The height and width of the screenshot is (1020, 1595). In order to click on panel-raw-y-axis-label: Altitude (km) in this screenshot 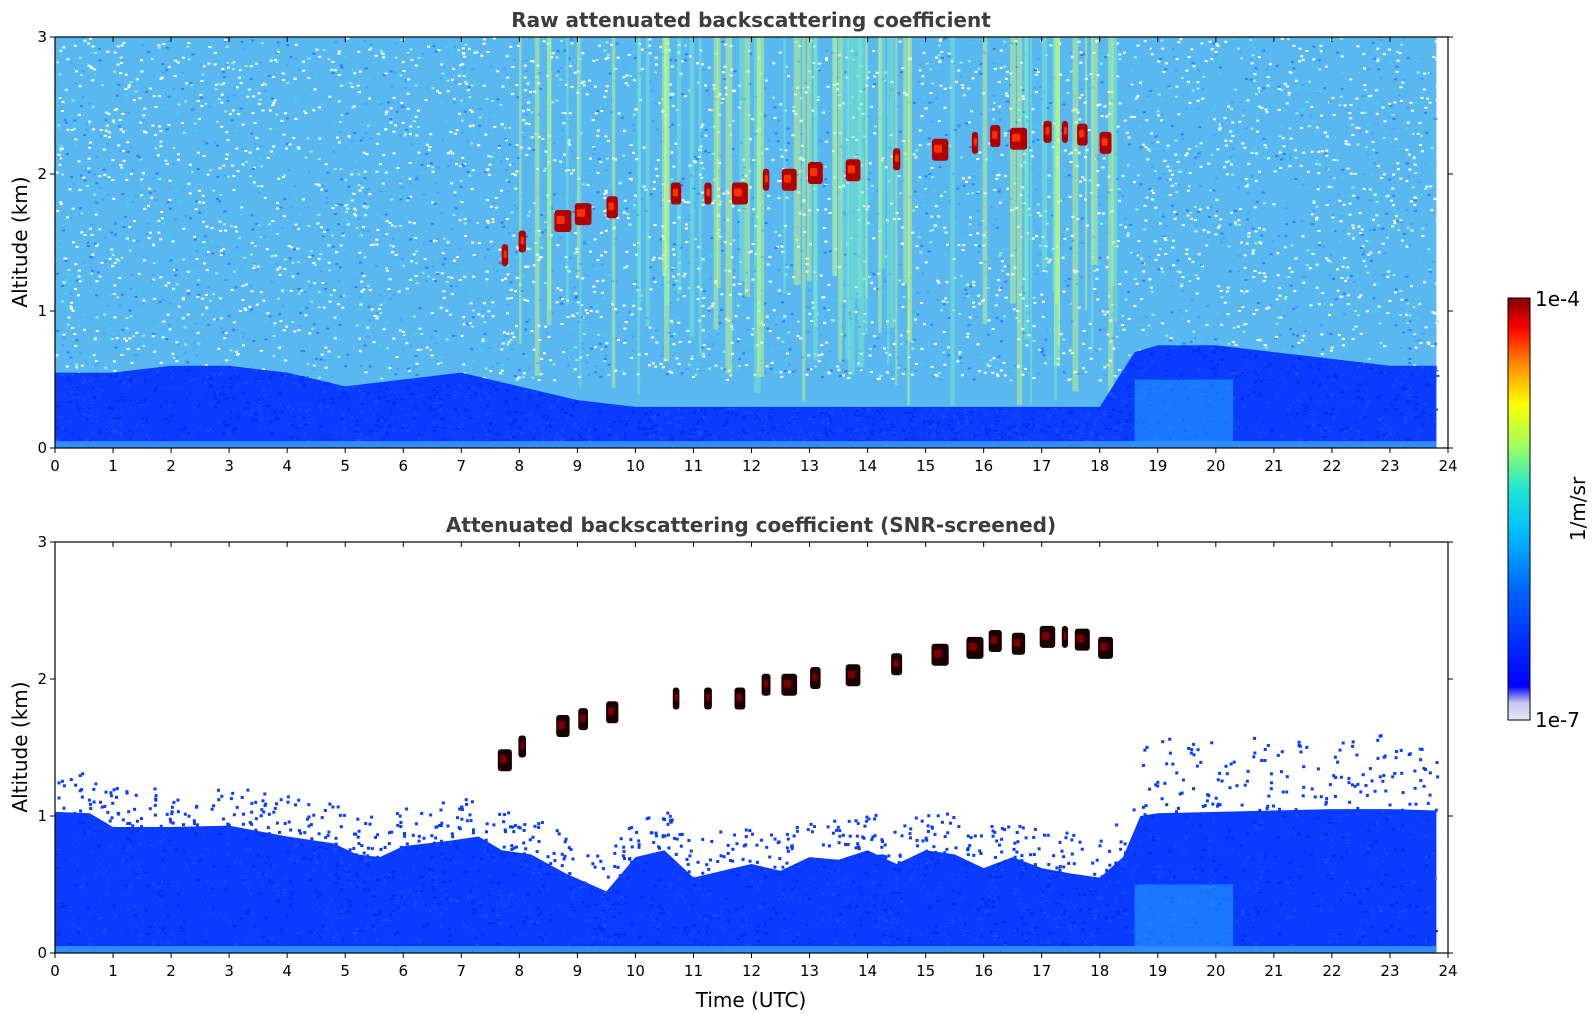, I will do `click(20, 241)`.